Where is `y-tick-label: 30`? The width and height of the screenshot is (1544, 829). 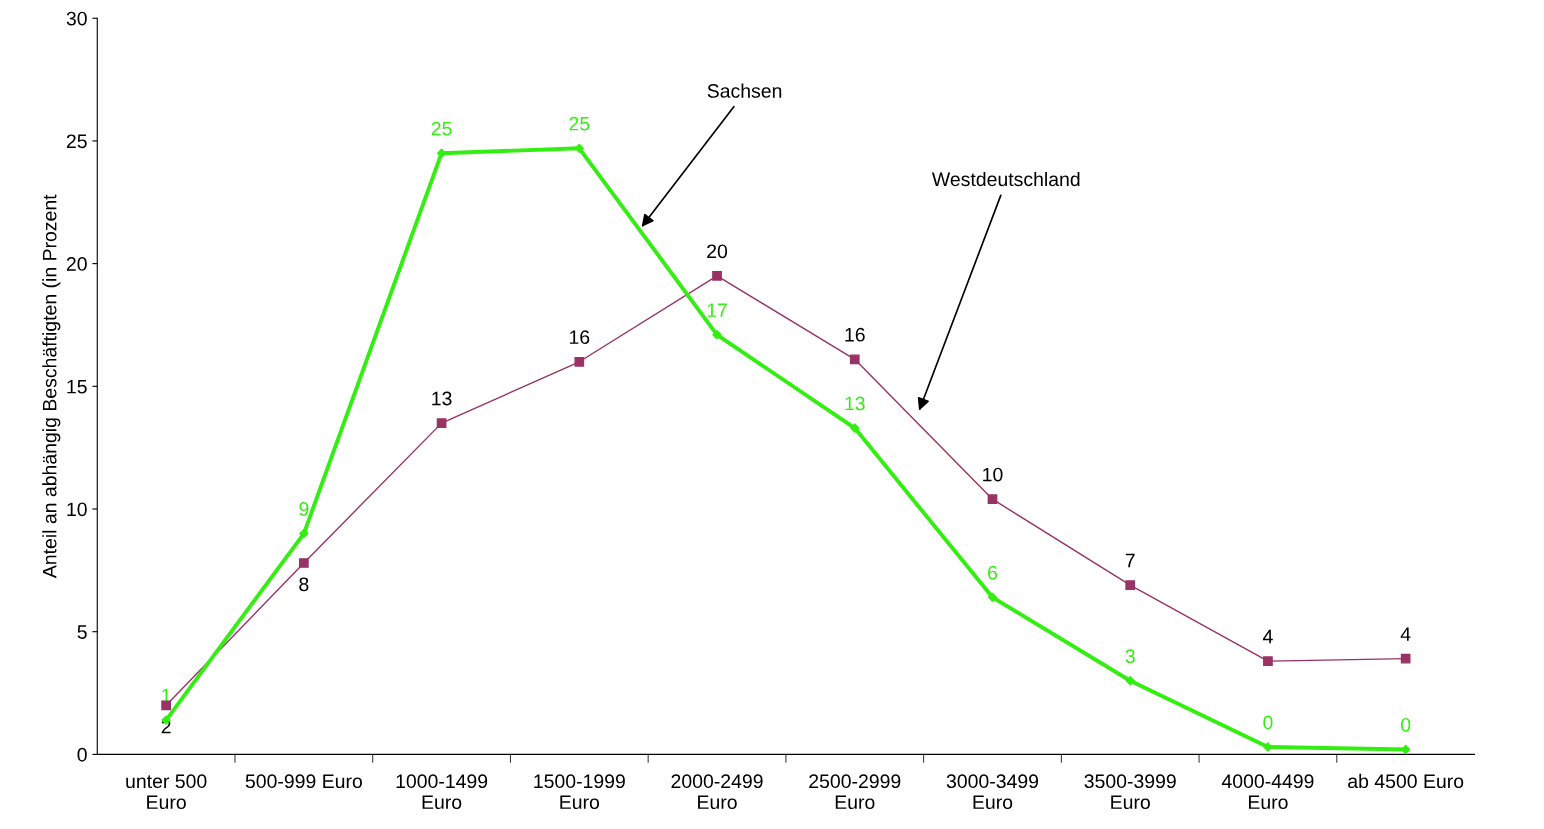
y-tick-label: 30 is located at coordinates (76, 18).